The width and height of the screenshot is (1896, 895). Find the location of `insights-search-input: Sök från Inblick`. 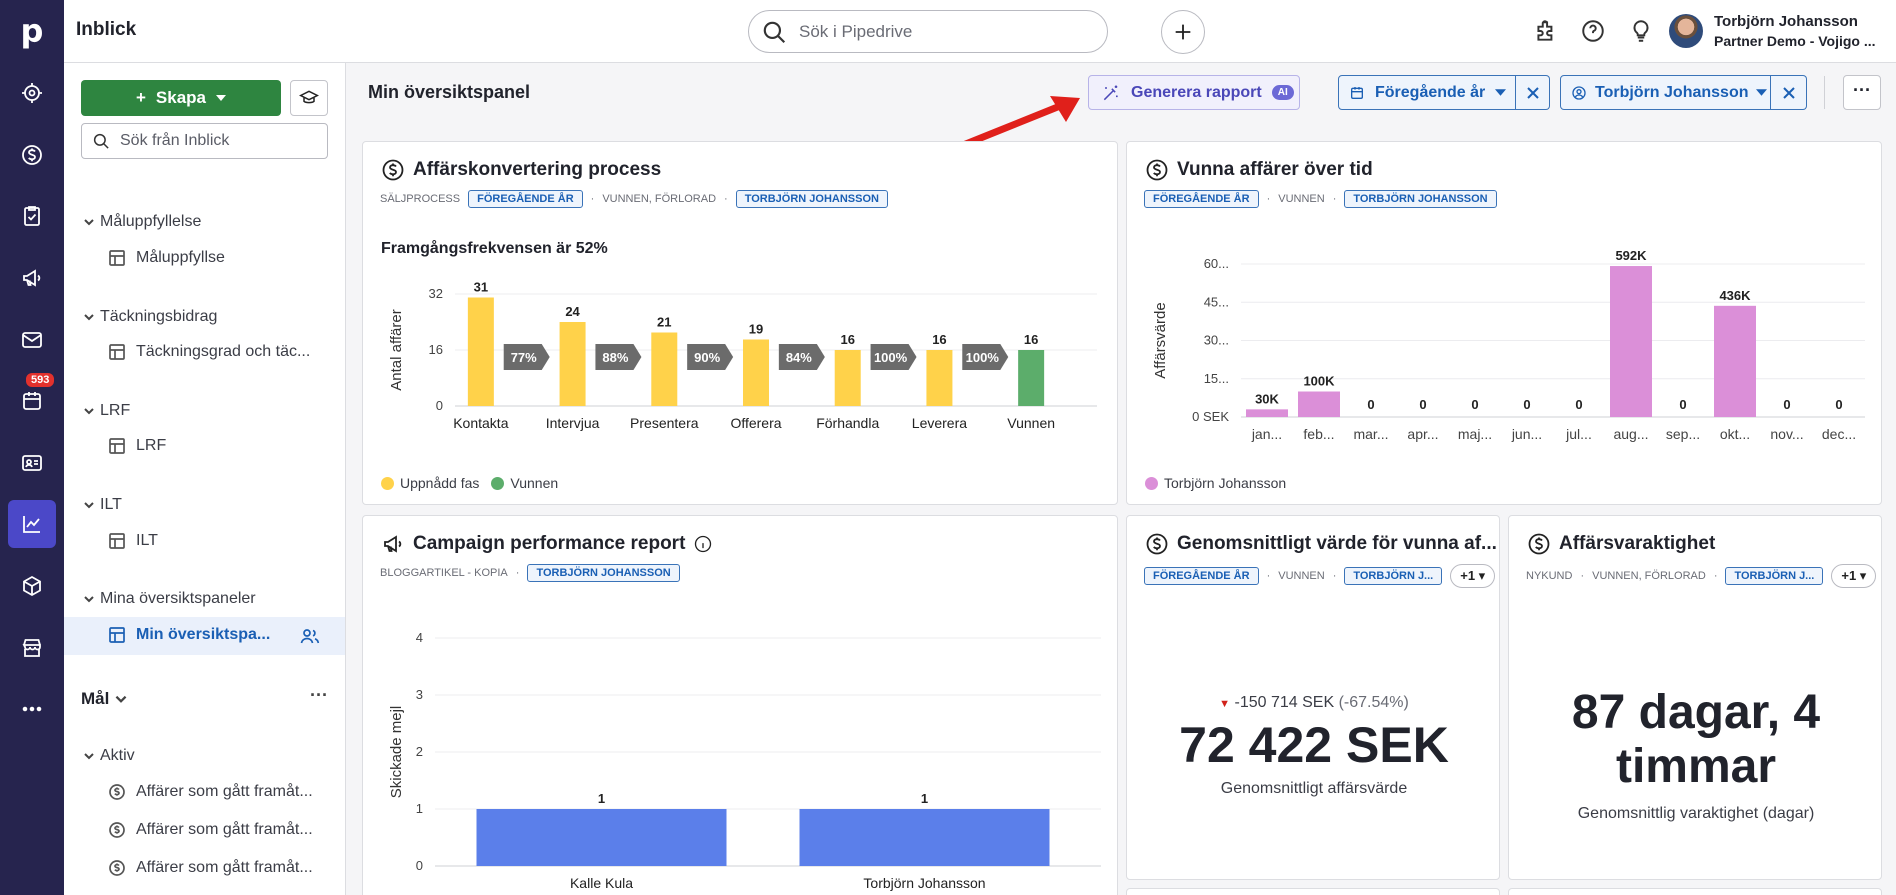

insights-search-input: Sök från Inblick is located at coordinates (204, 141).